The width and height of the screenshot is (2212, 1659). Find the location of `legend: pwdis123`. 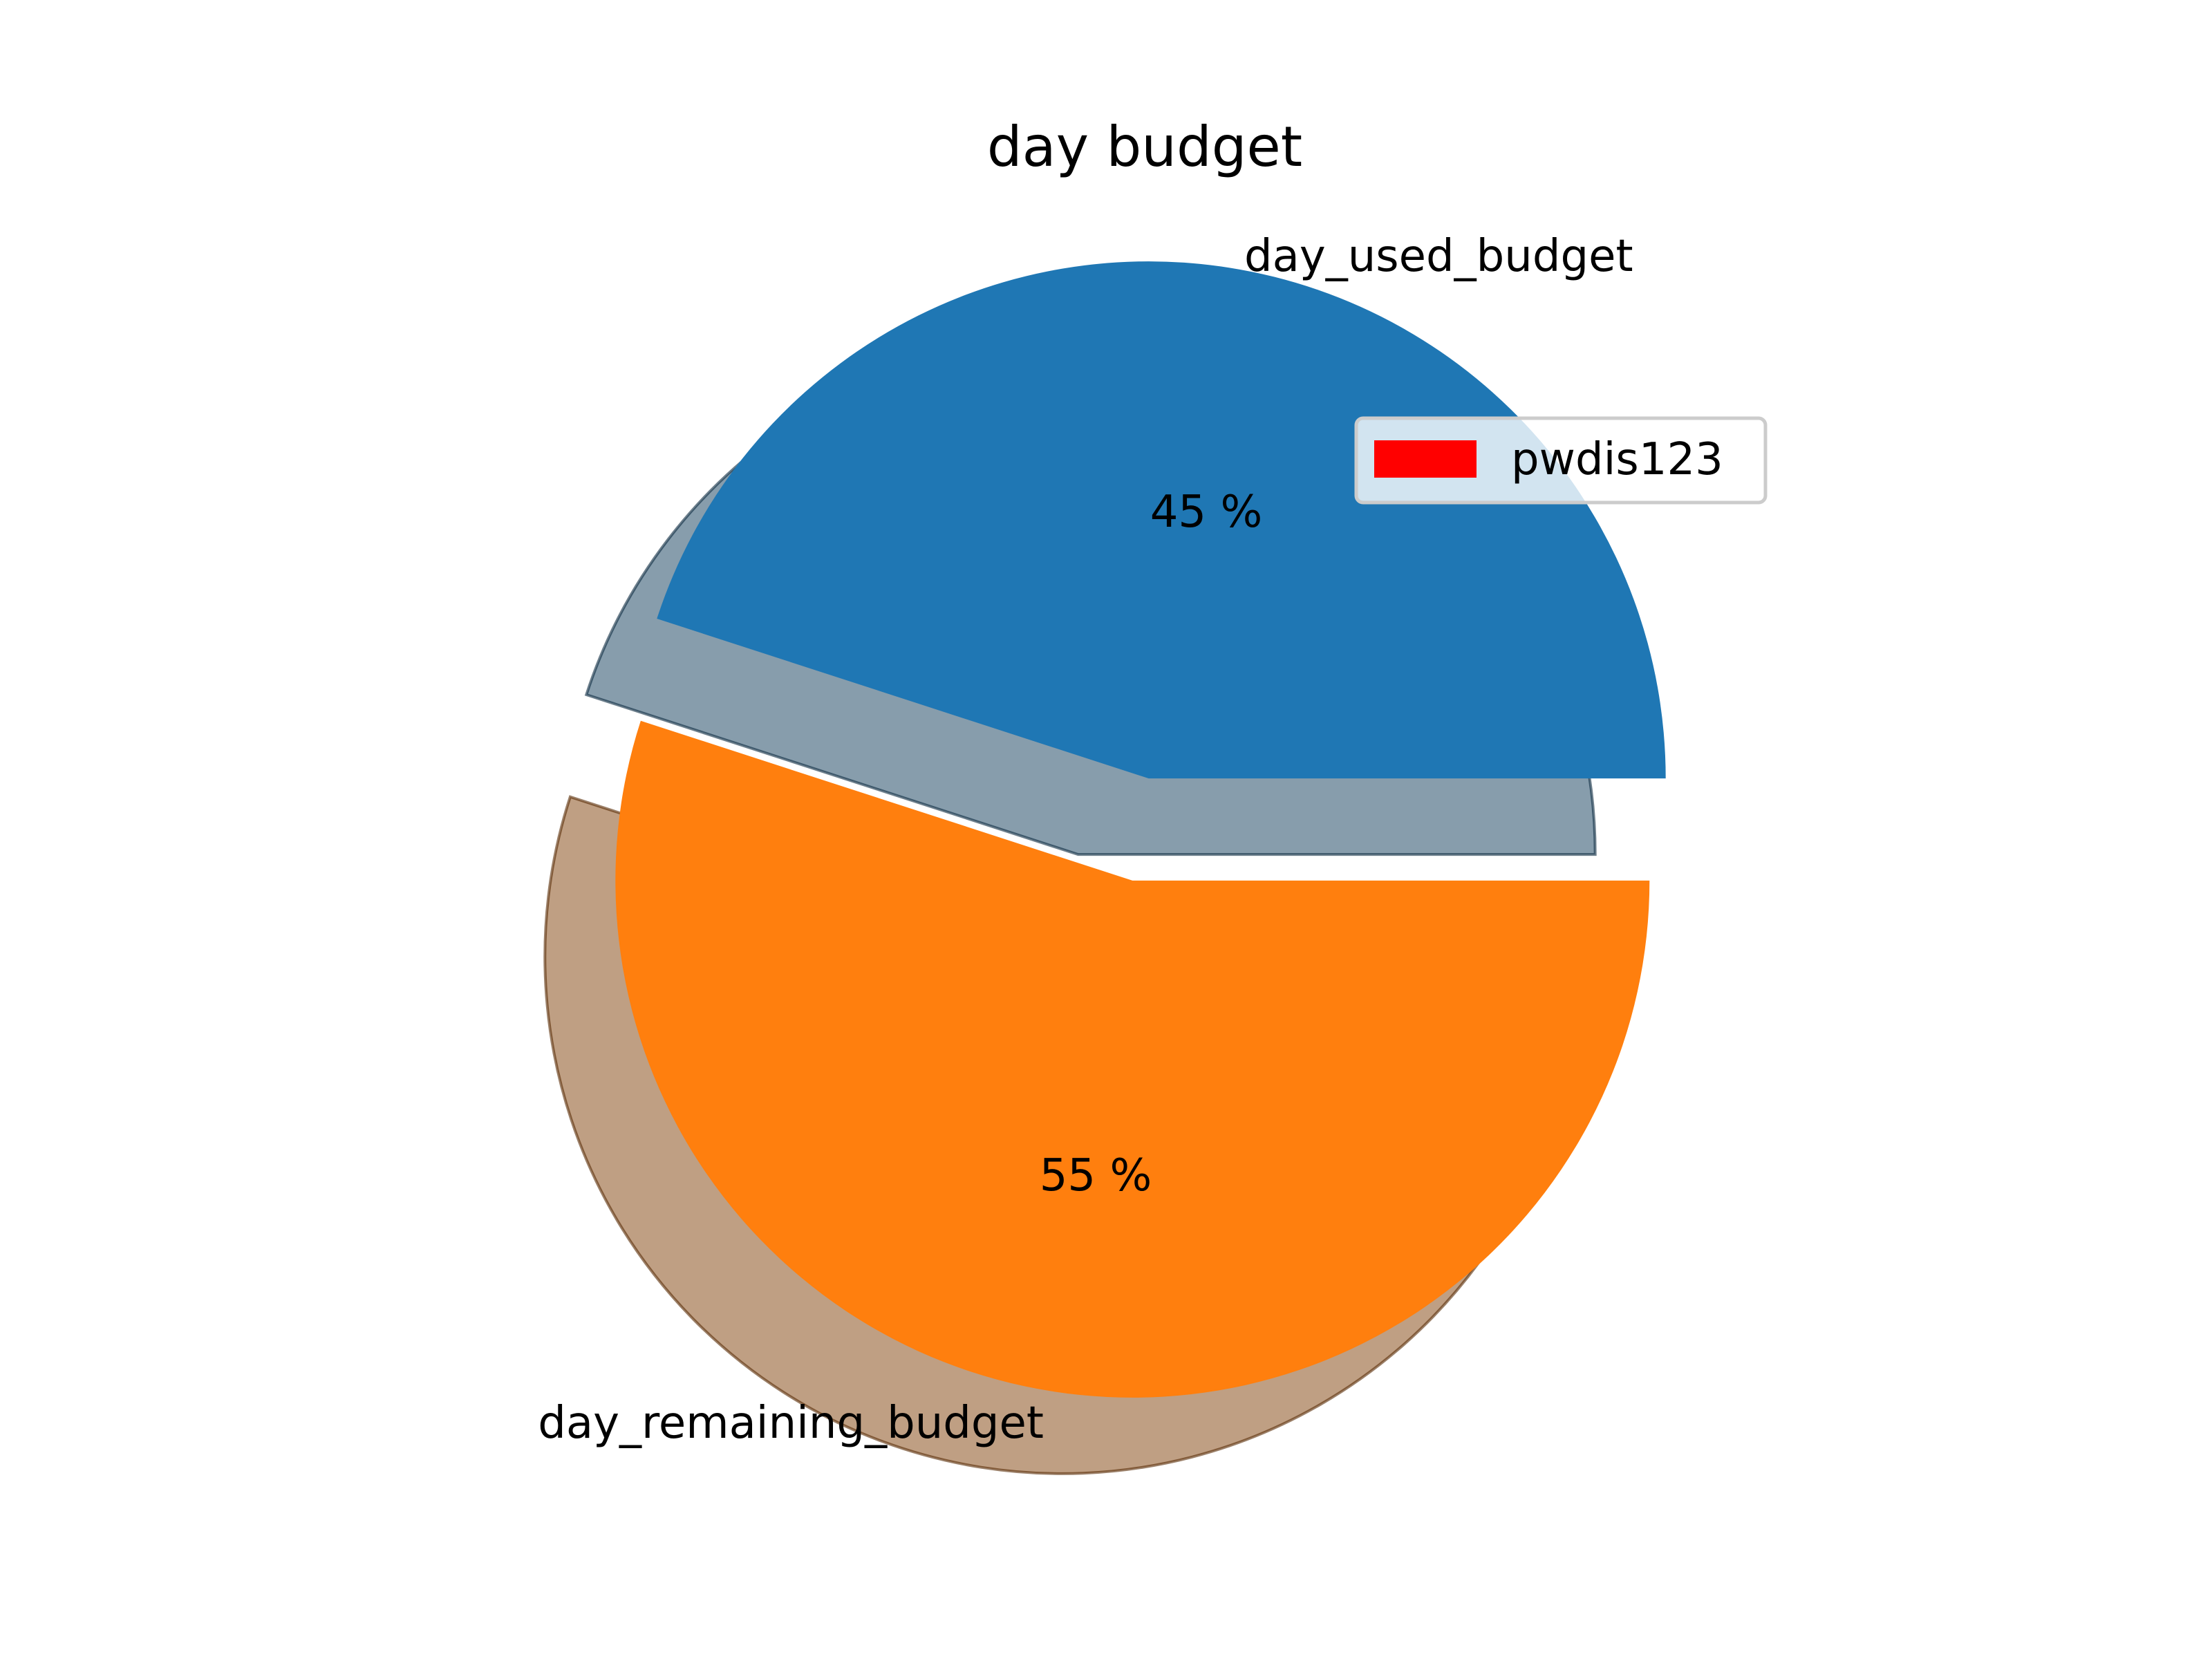

legend: pwdis123 is located at coordinates (1561, 460).